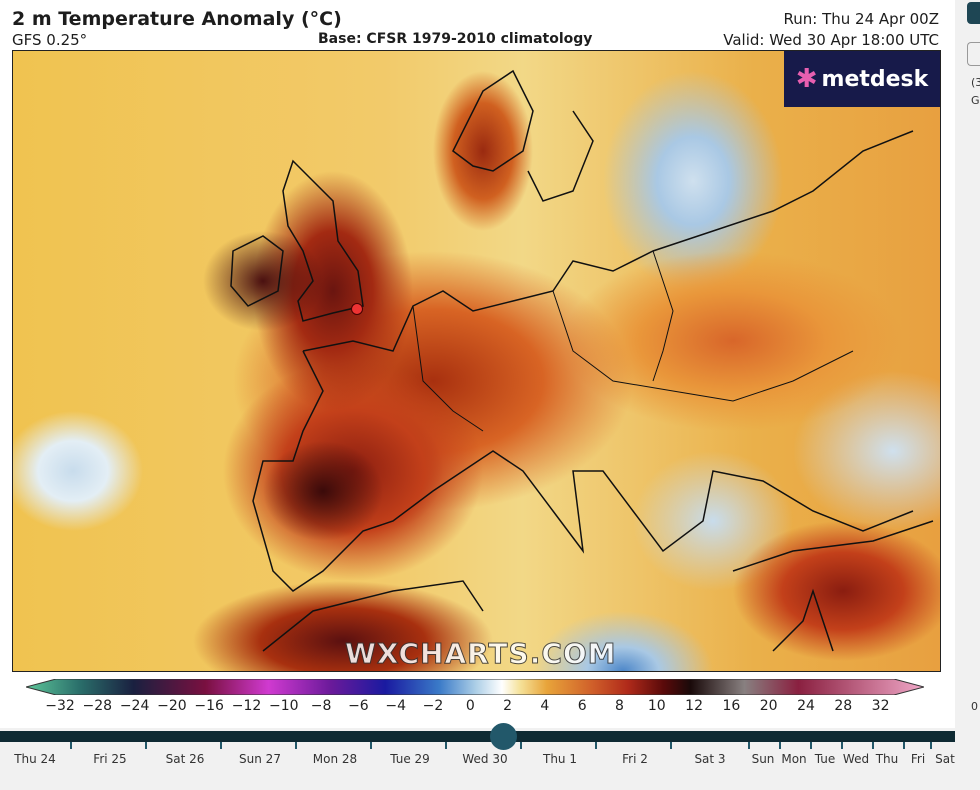 The height and width of the screenshot is (790, 980). I want to click on timeline-day: Fri 2, so click(635, 759).